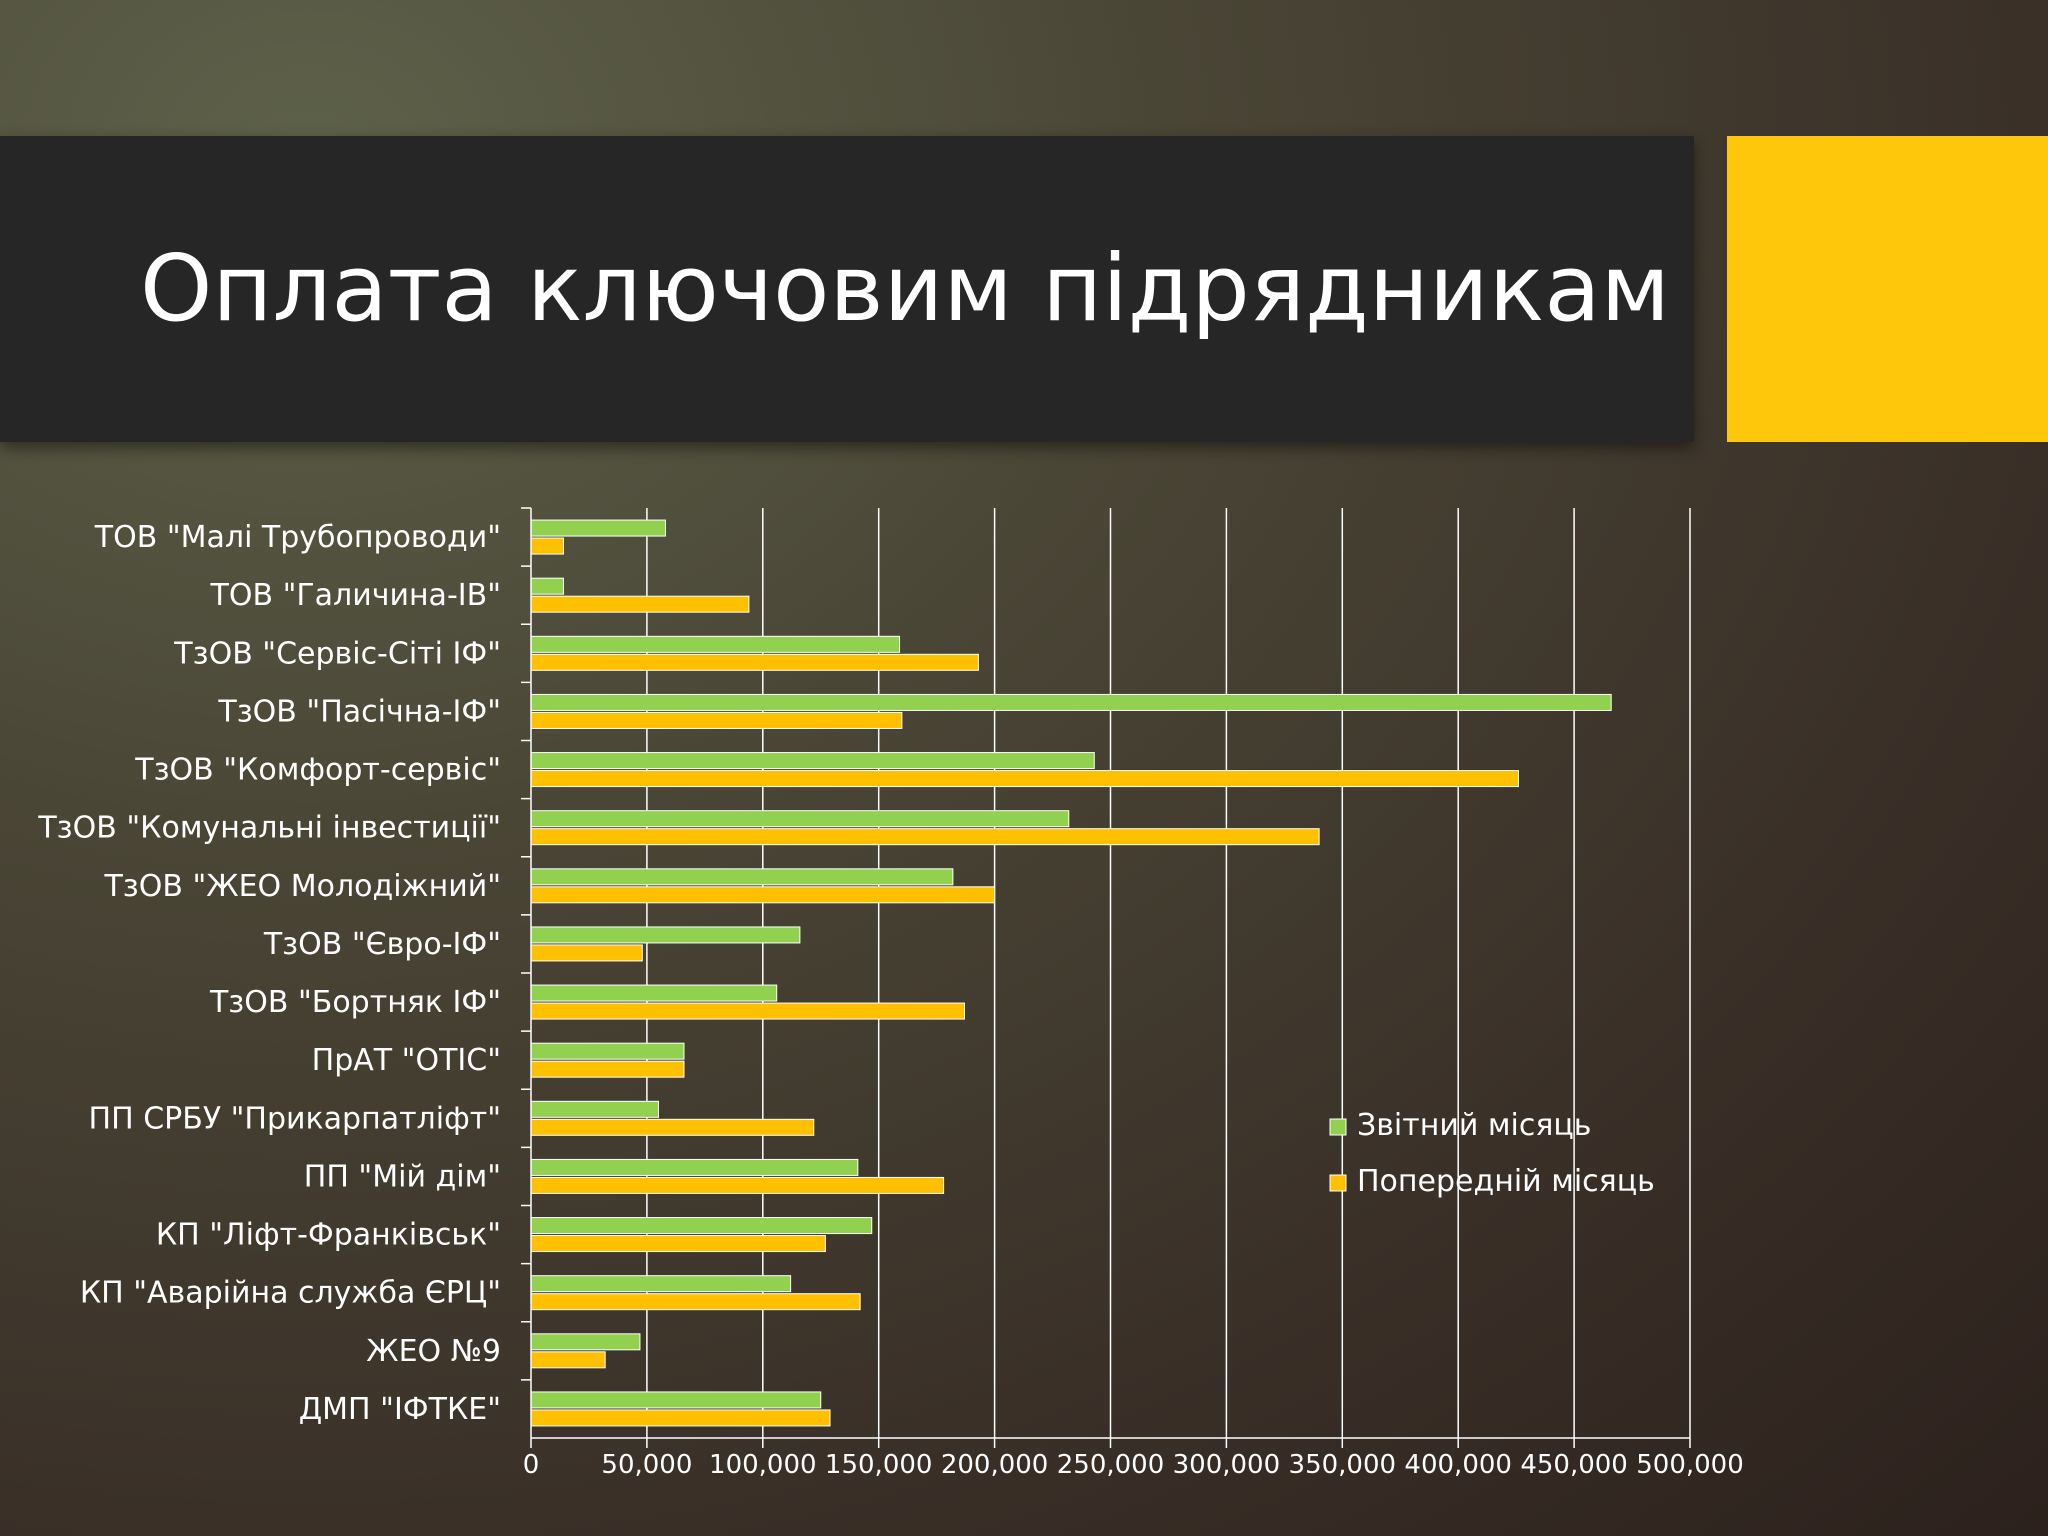 The image size is (2048, 1536). Describe the element at coordinates (646, 1465) in the screenshot. I see `x-tick-label: 50,000` at that location.